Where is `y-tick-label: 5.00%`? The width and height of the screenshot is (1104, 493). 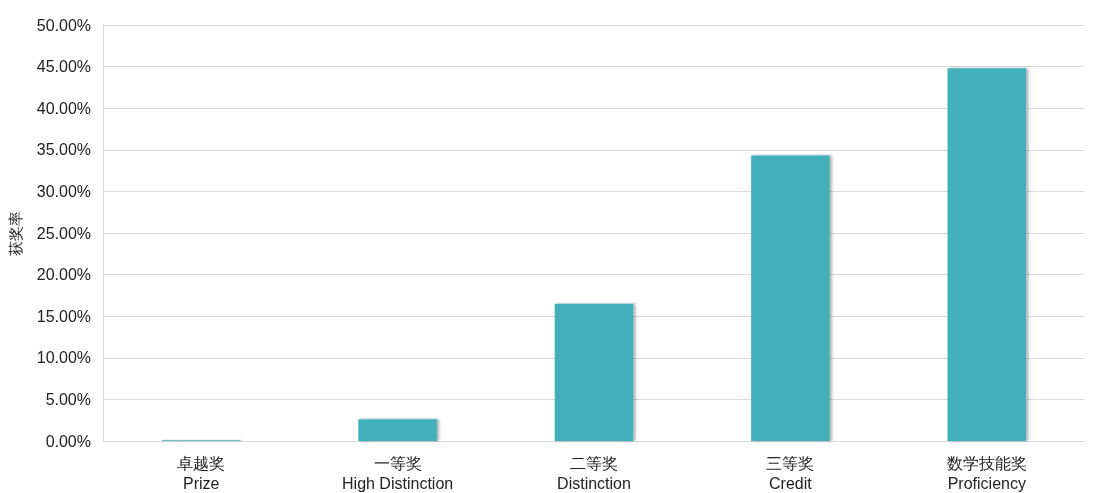
y-tick-label: 5.00% is located at coordinates (68, 399).